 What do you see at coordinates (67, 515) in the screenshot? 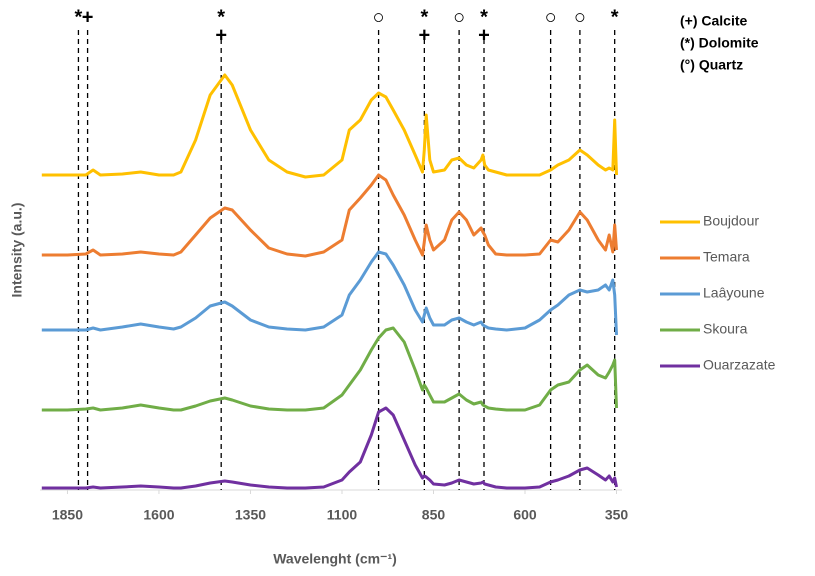
I see `x-tick-label: 1850` at bounding box center [67, 515].